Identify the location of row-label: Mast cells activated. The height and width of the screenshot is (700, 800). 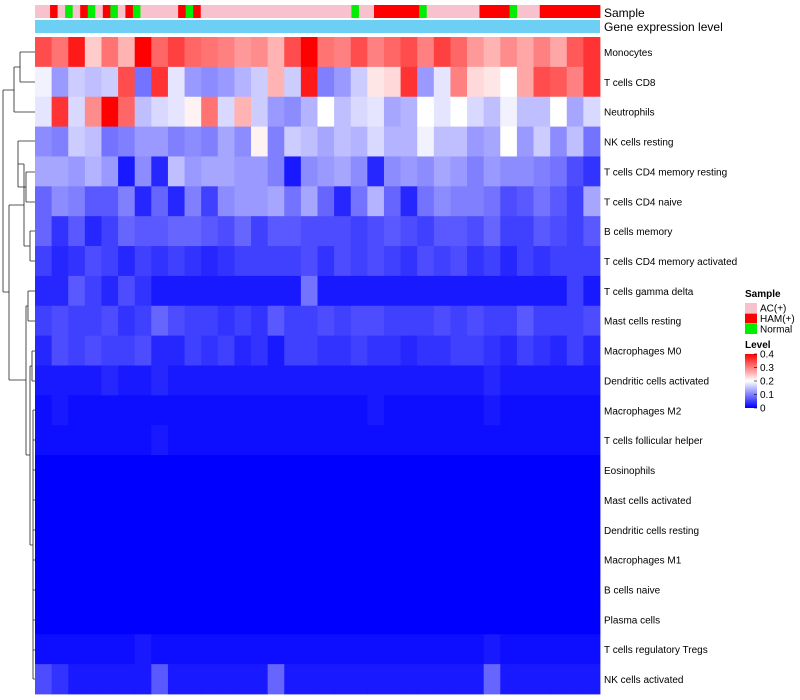
(647, 501).